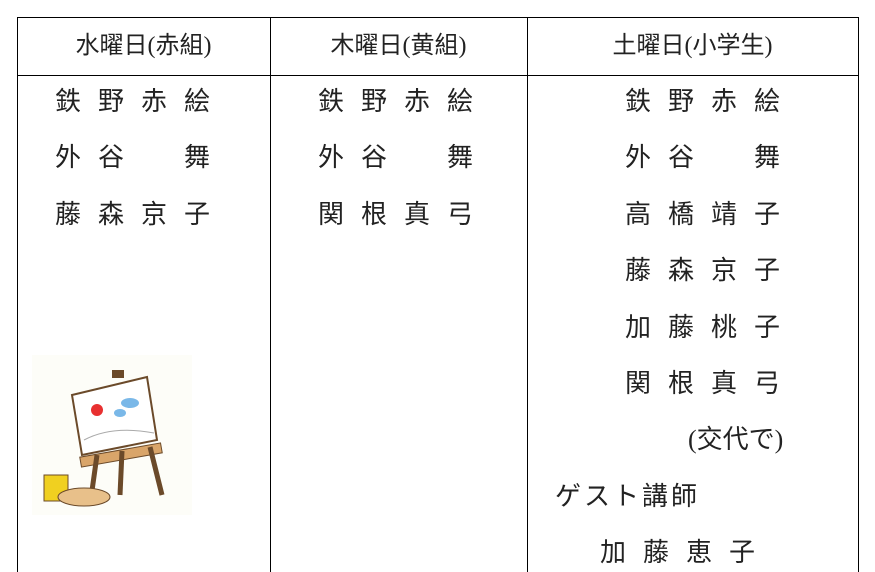  Describe the element at coordinates (711, 214) in the screenshot. I see `cell-text: 高橋靖子` at that location.